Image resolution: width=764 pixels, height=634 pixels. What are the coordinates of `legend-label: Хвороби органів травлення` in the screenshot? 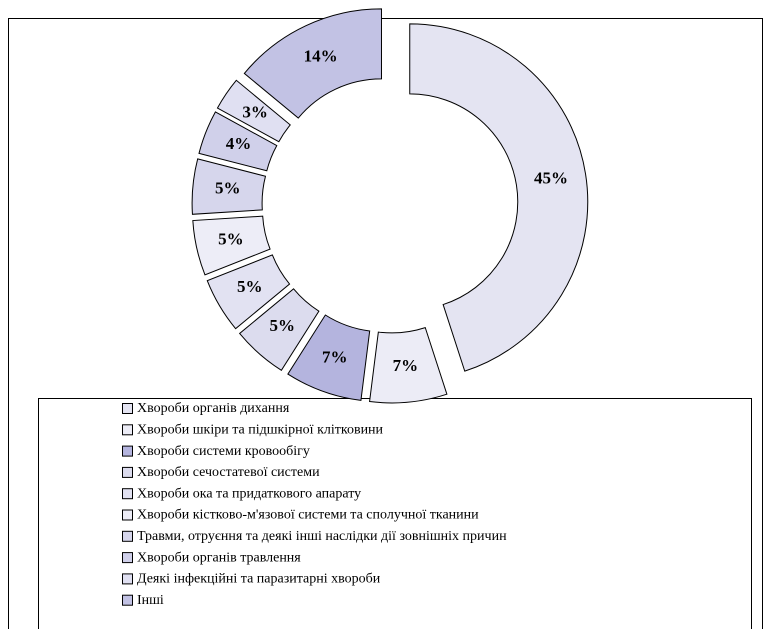 It's located at (219, 557).